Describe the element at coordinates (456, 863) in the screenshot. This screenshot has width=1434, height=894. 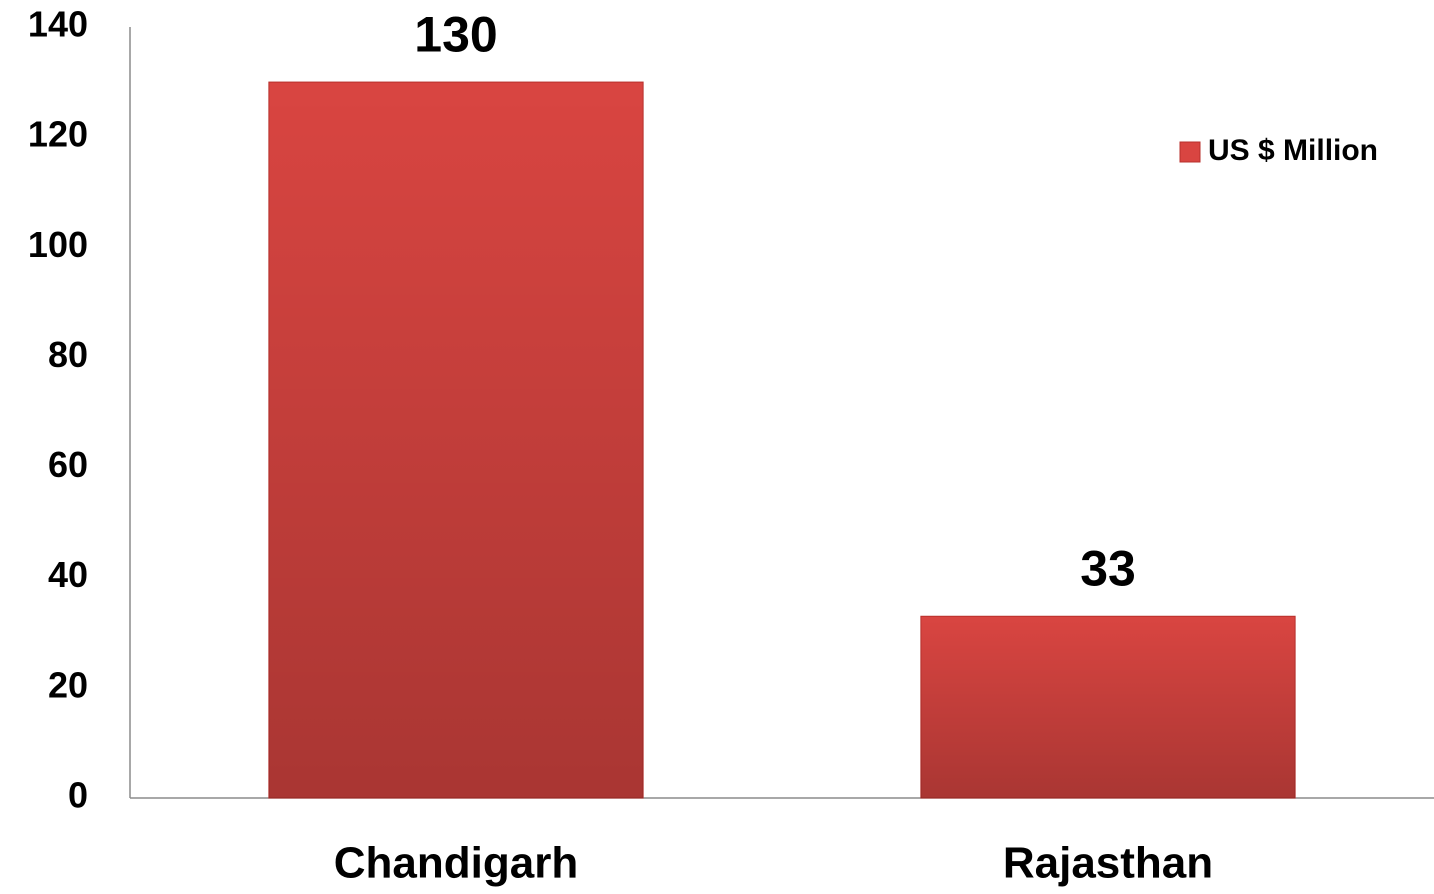
I see `x-tick-label: Chandigarh` at that location.